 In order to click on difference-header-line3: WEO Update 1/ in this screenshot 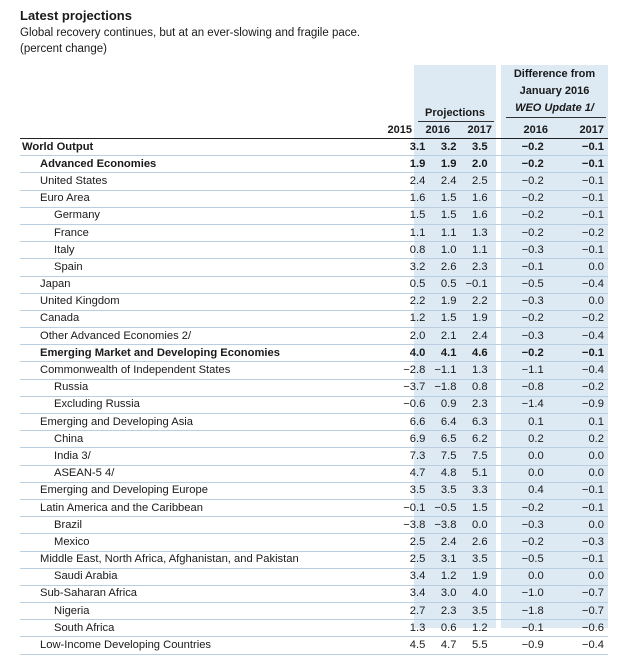, I will do `click(554, 108)`.